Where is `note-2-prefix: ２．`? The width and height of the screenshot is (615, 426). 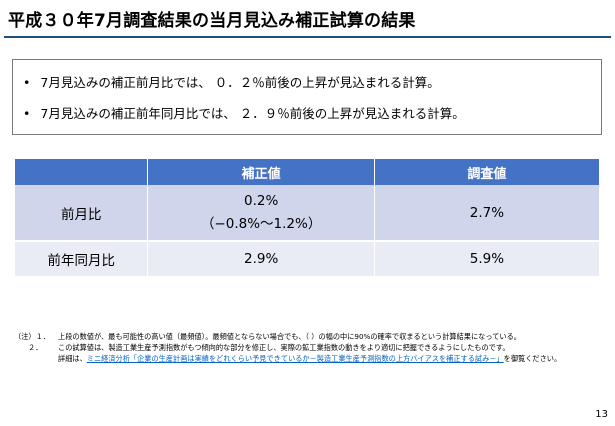 note-2-prefix: ２． is located at coordinates (35, 347).